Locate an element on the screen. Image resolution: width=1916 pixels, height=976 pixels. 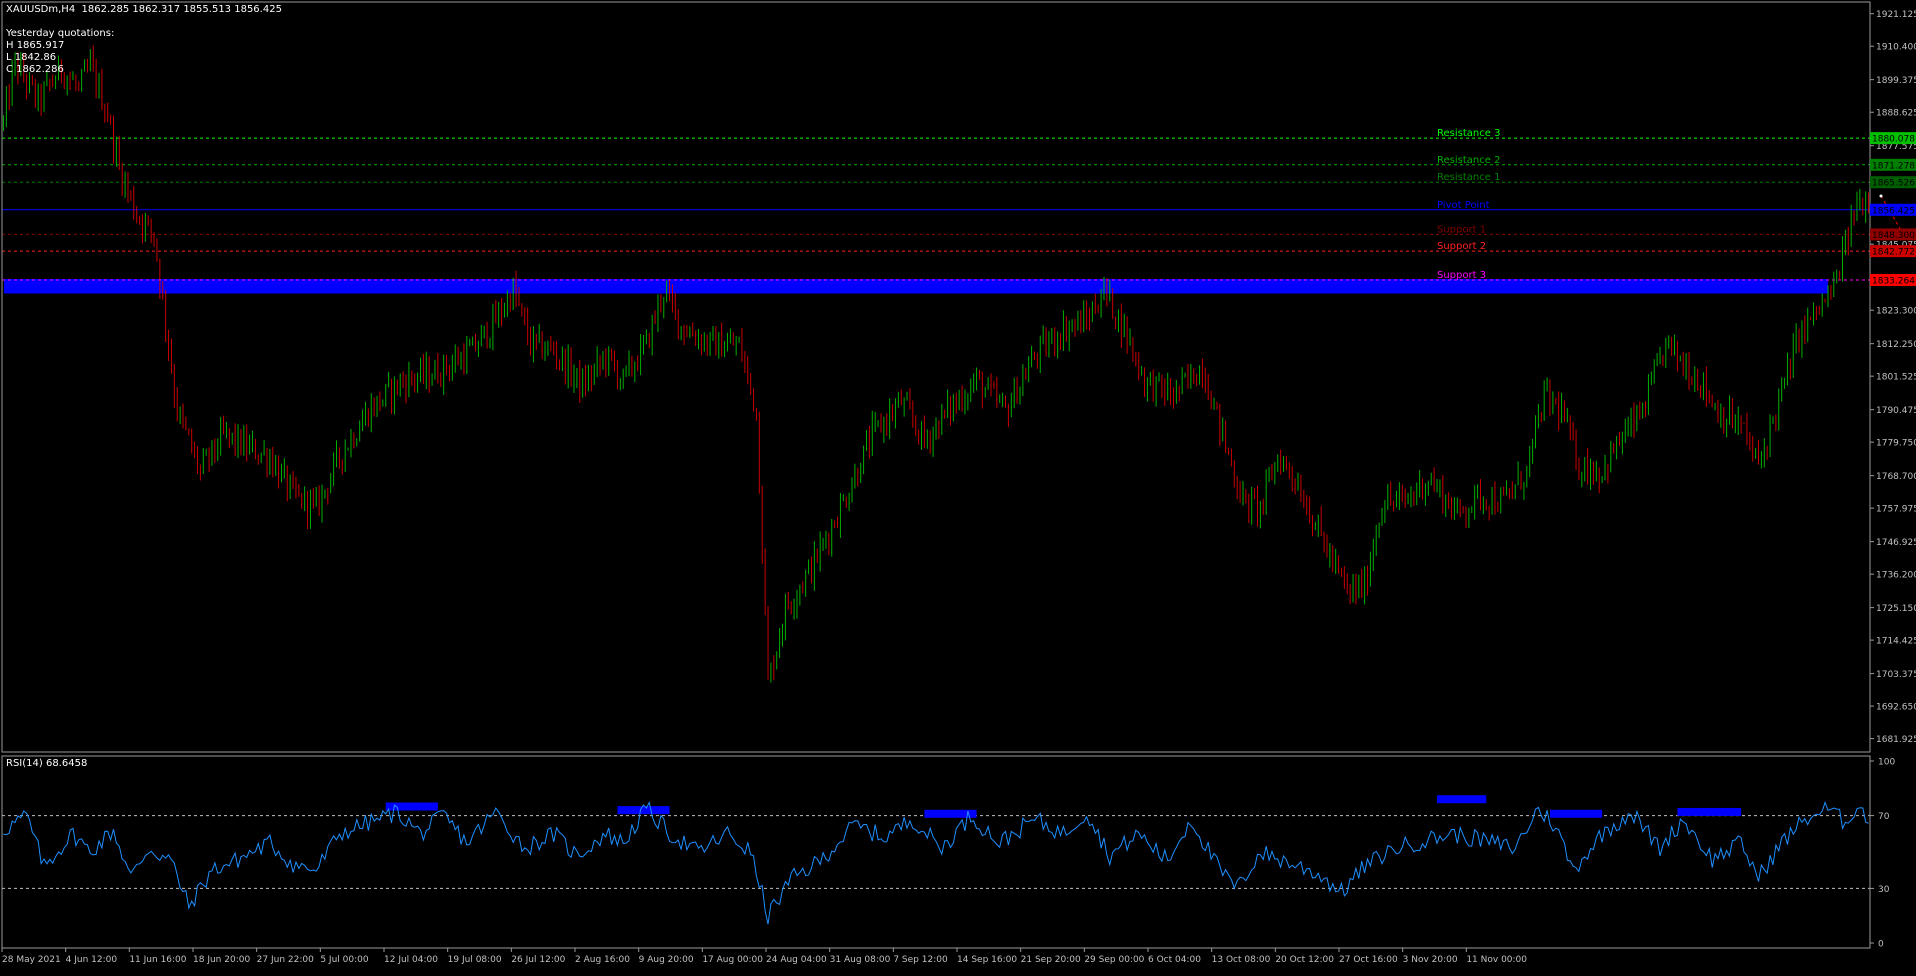
price-tag-text: 1833.264 is located at coordinates (1893, 281).